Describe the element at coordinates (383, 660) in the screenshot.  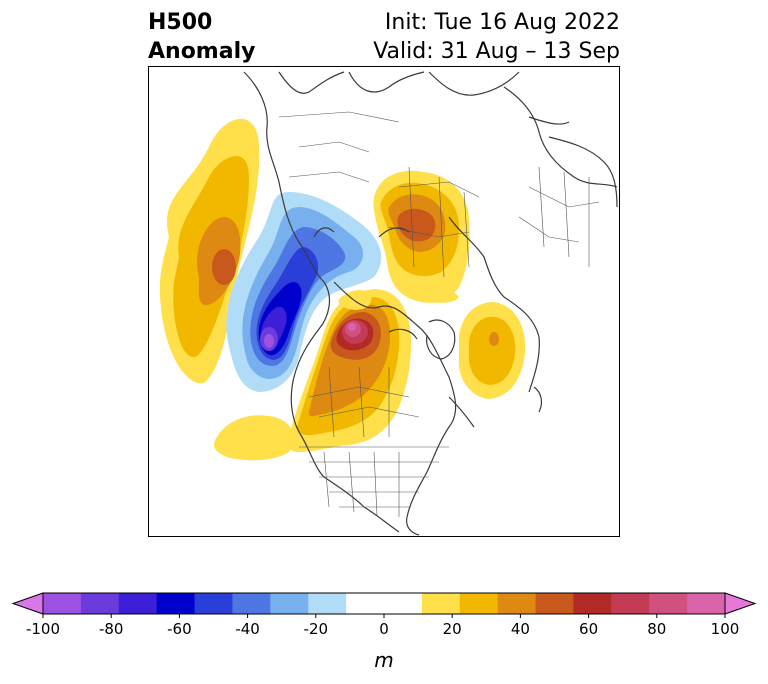
I see `colorbar-unit-label: m` at that location.